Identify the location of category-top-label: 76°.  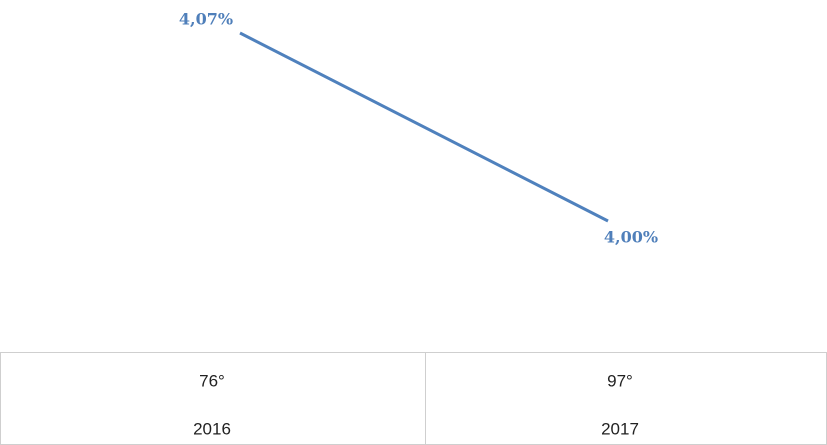
(212, 380).